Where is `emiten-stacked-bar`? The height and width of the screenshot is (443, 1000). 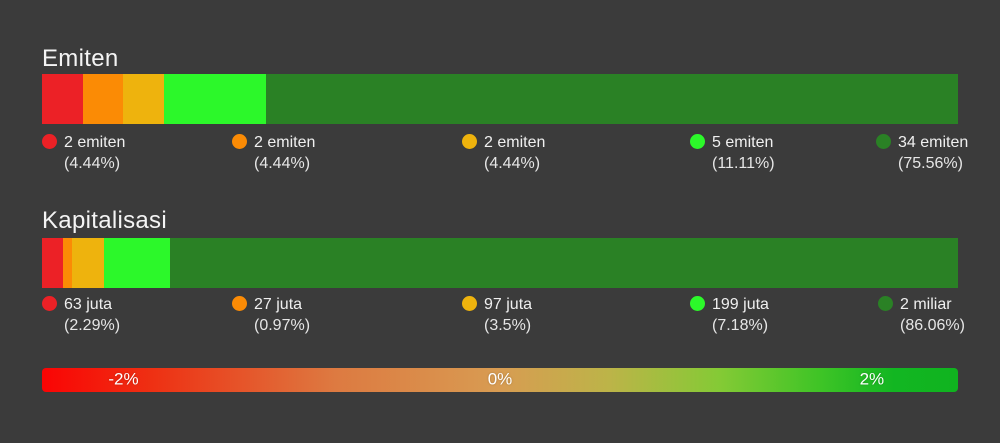
emiten-stacked-bar is located at coordinates (500, 99).